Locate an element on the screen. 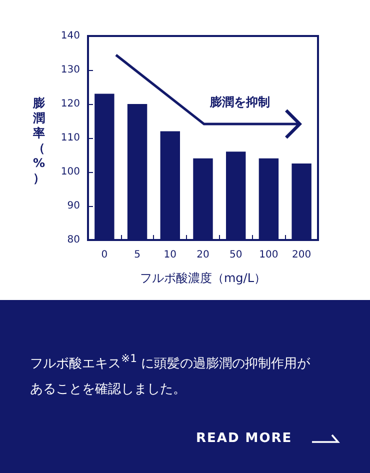 This screenshot has width=370, height=473. x-tick-label: 10 is located at coordinates (170, 255).